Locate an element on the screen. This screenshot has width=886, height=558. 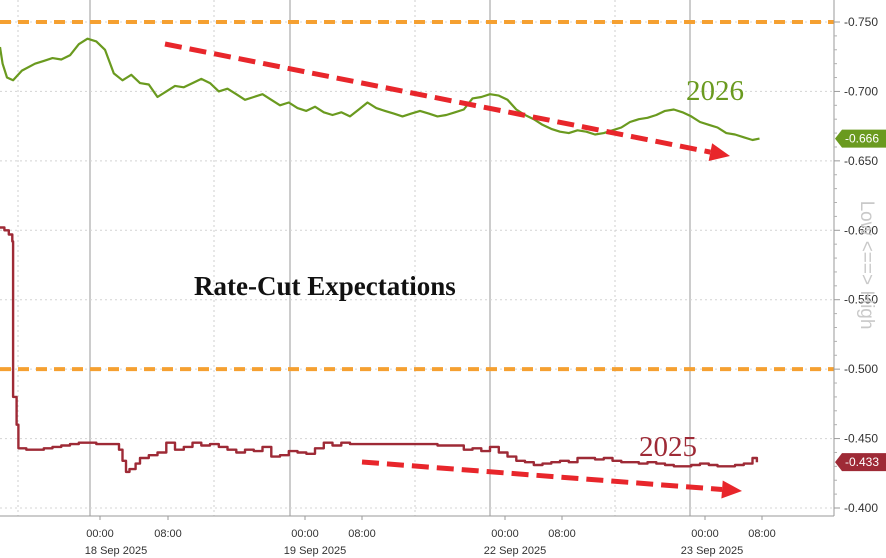
x-date-label: 18 Sep 2025 is located at coordinates (116, 551).